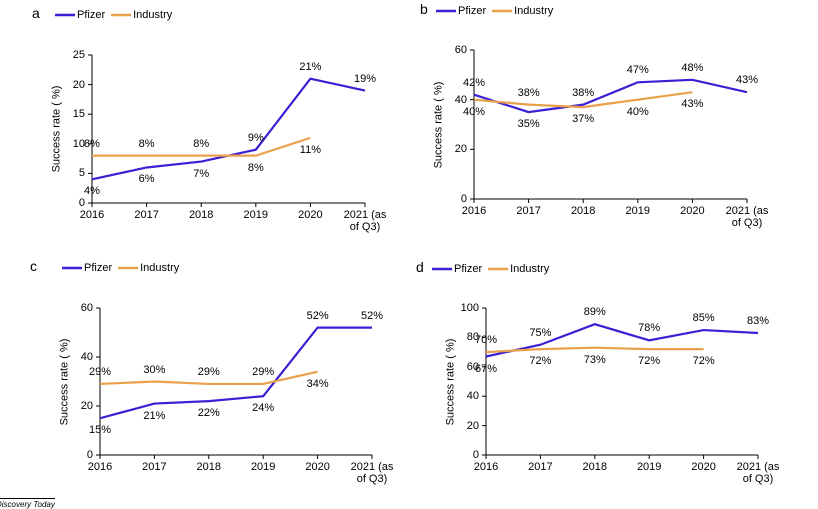  I want to click on value-label: 67%, so click(486, 368).